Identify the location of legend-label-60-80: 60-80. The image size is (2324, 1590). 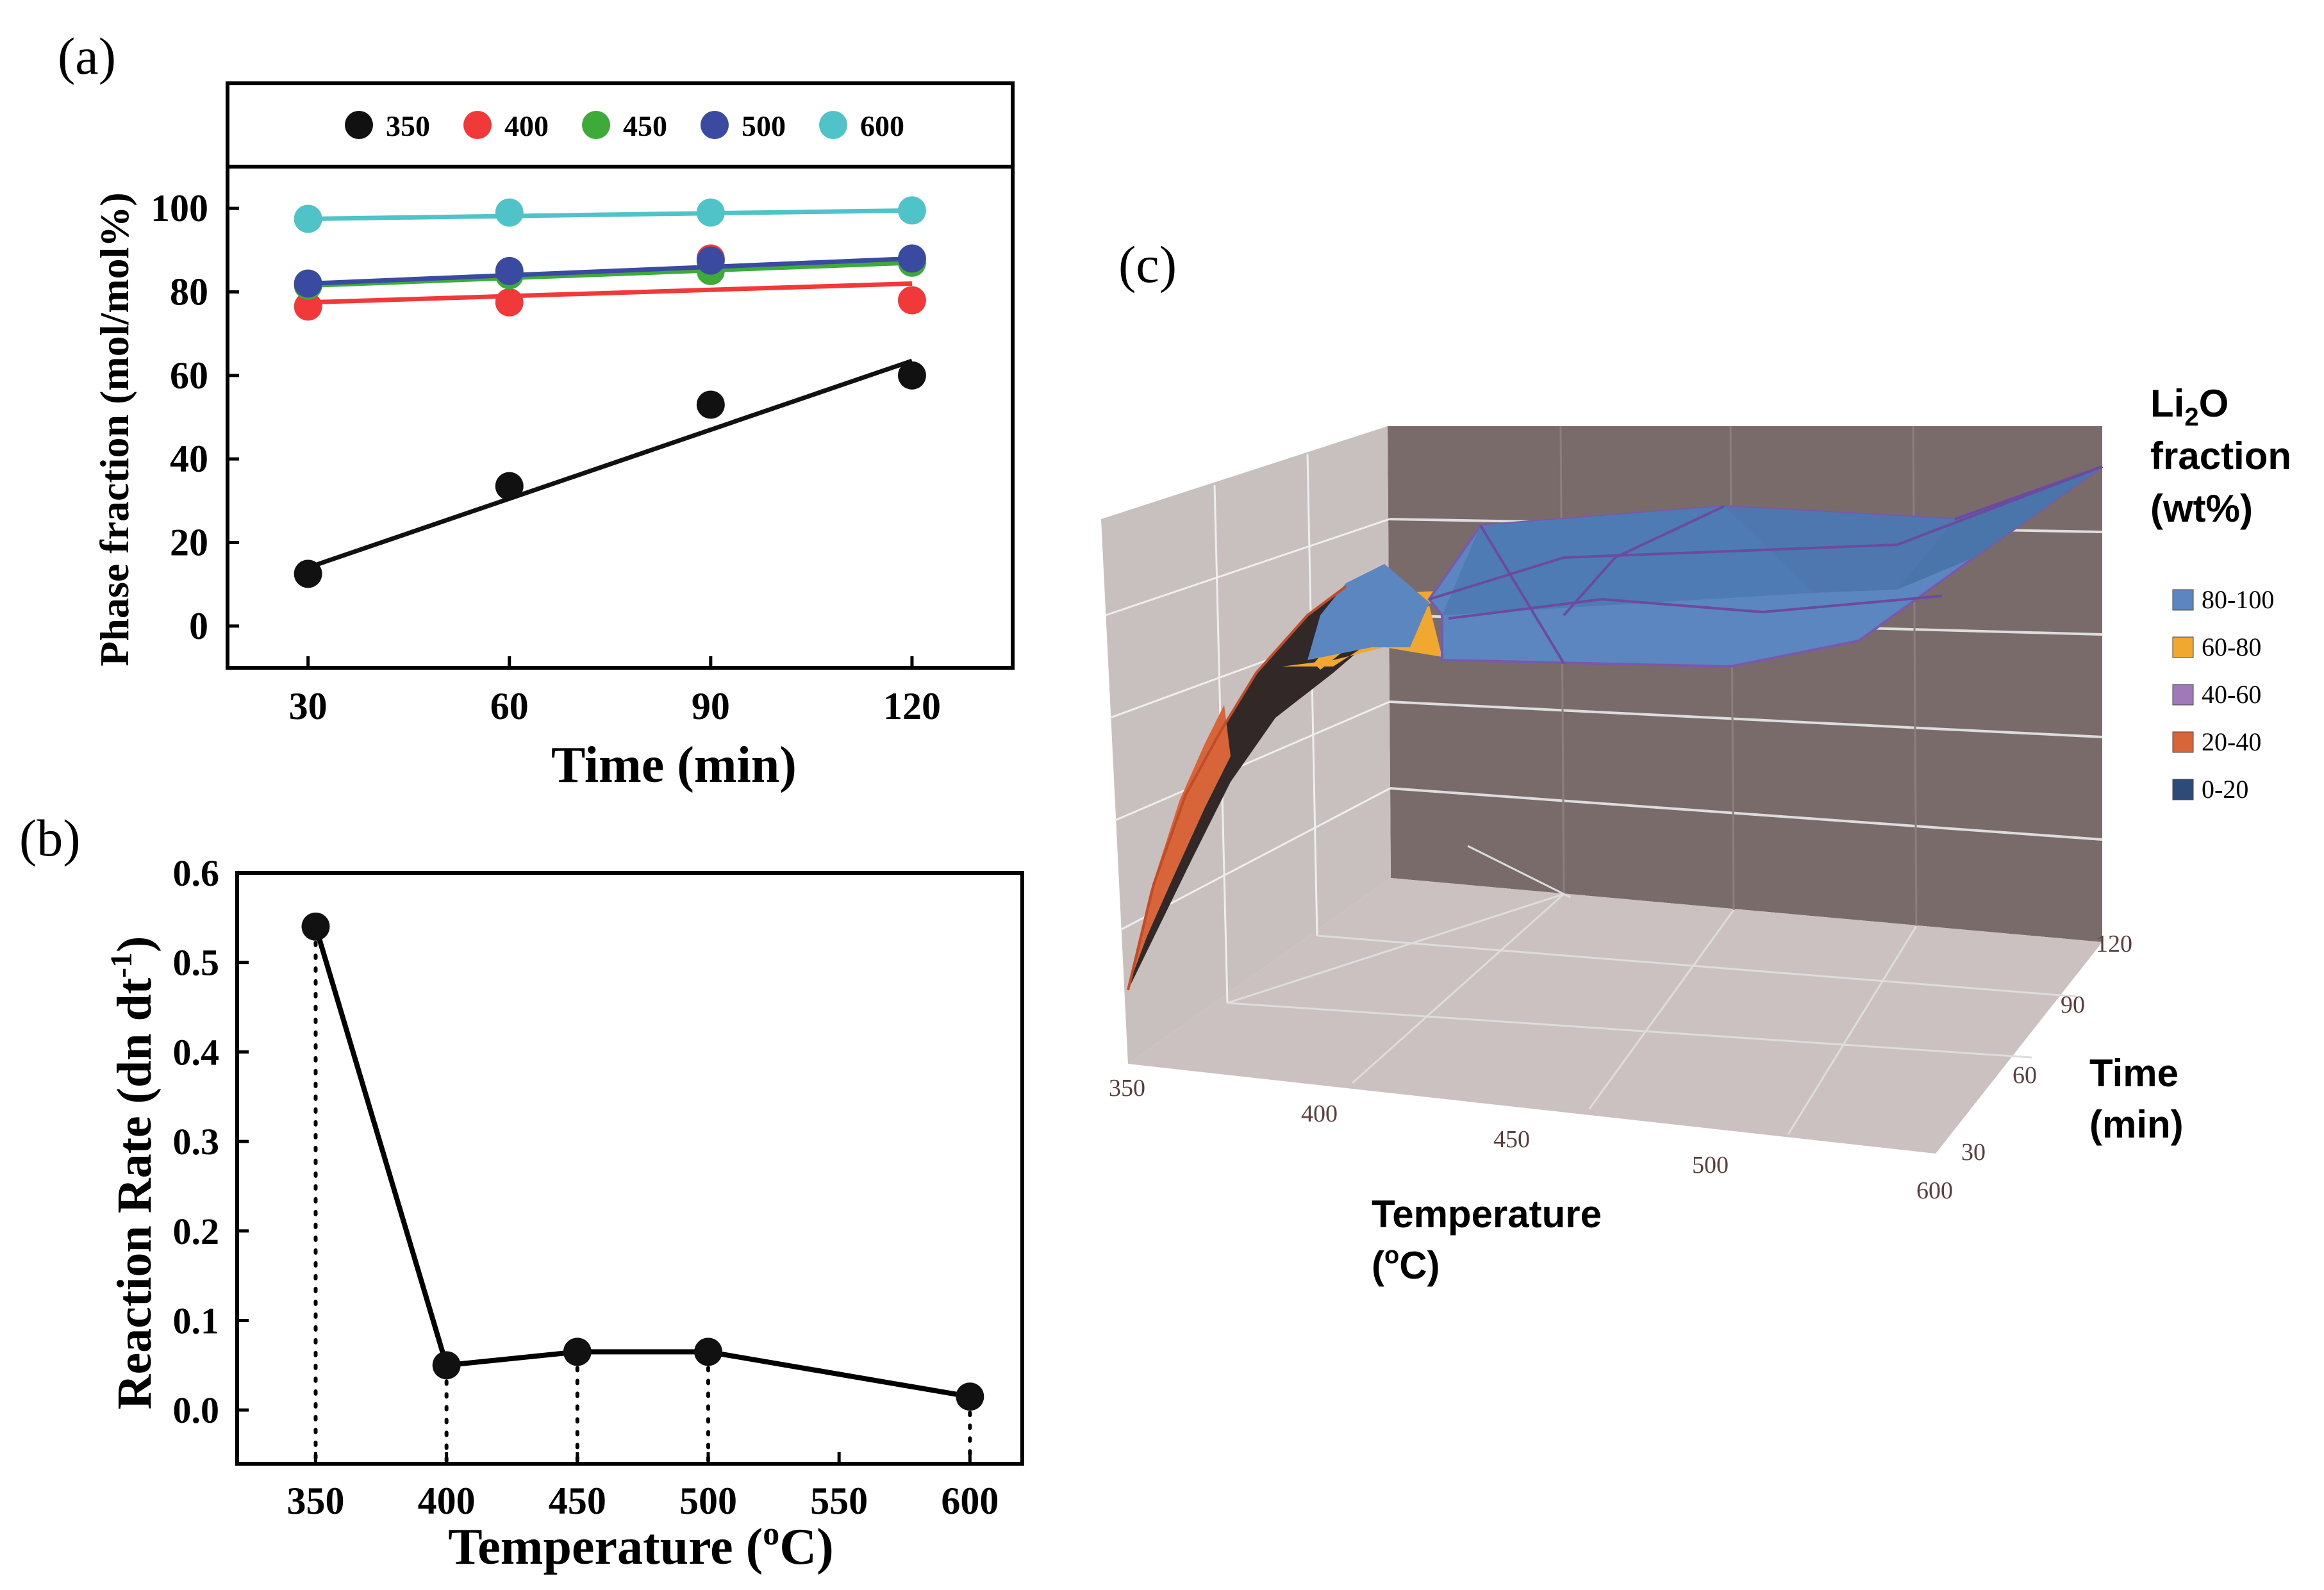
(2231, 647).